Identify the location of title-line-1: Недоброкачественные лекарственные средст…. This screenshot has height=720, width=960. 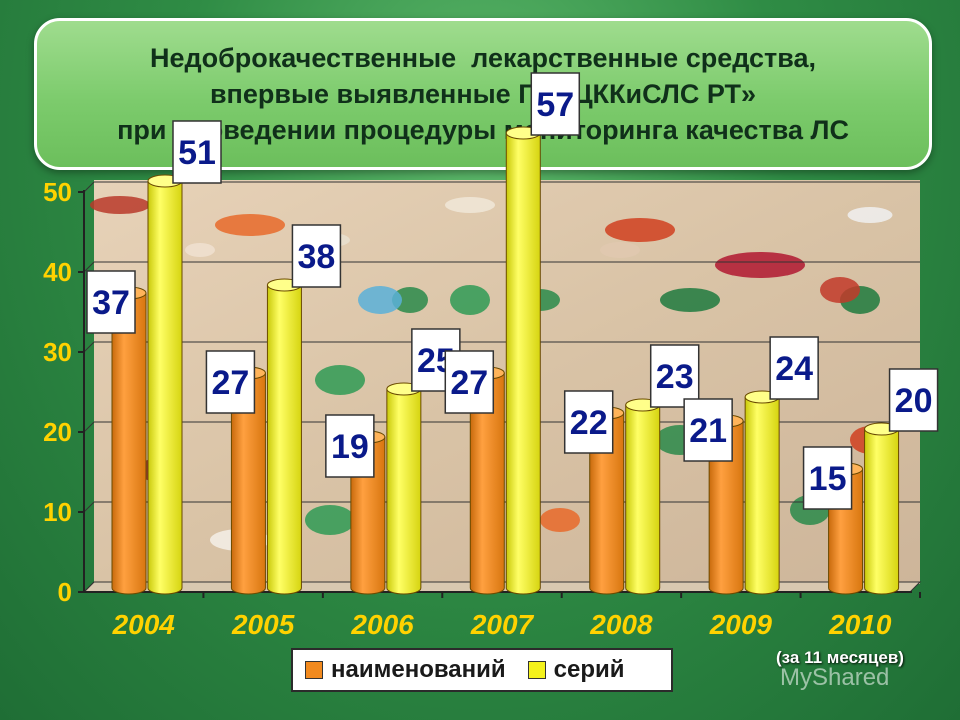
(483, 58).